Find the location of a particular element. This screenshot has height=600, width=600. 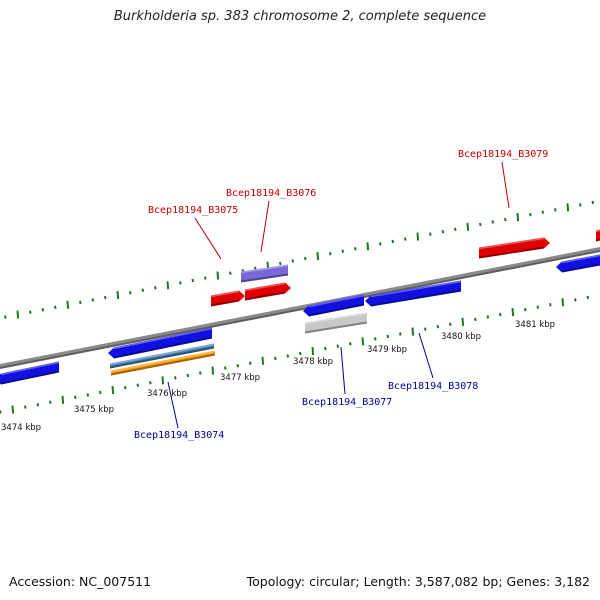

scale-label: 3477 kbp is located at coordinates (240, 378).